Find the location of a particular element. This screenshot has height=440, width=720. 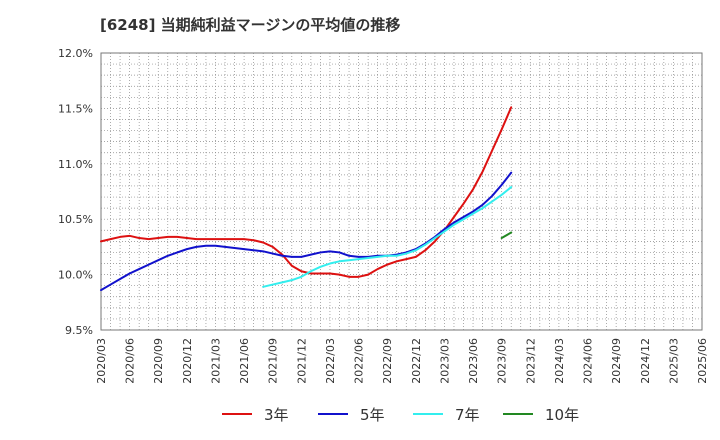

x-tick-label: 2020/12 is located at coordinates (187, 361).